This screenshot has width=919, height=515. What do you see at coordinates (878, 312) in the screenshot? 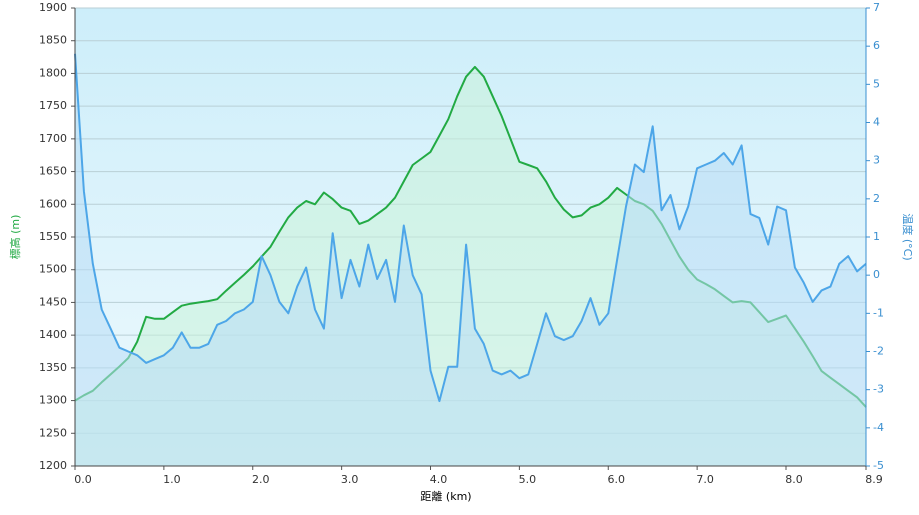
I see `y2-tick-label: -1` at bounding box center [878, 312].